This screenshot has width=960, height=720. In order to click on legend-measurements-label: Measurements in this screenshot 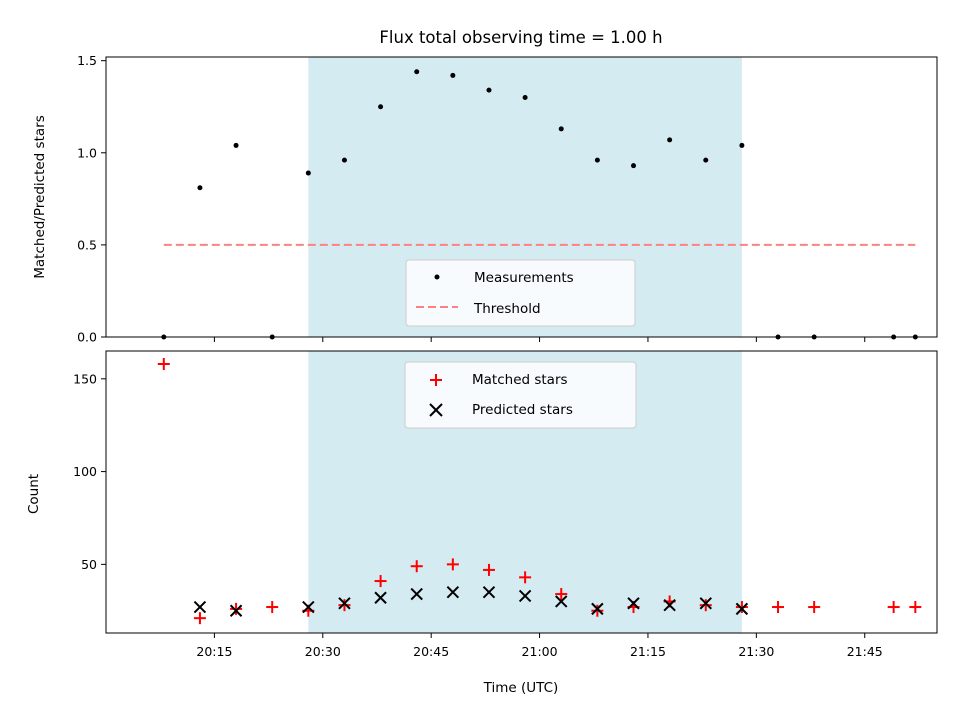, I will do `click(524, 278)`.